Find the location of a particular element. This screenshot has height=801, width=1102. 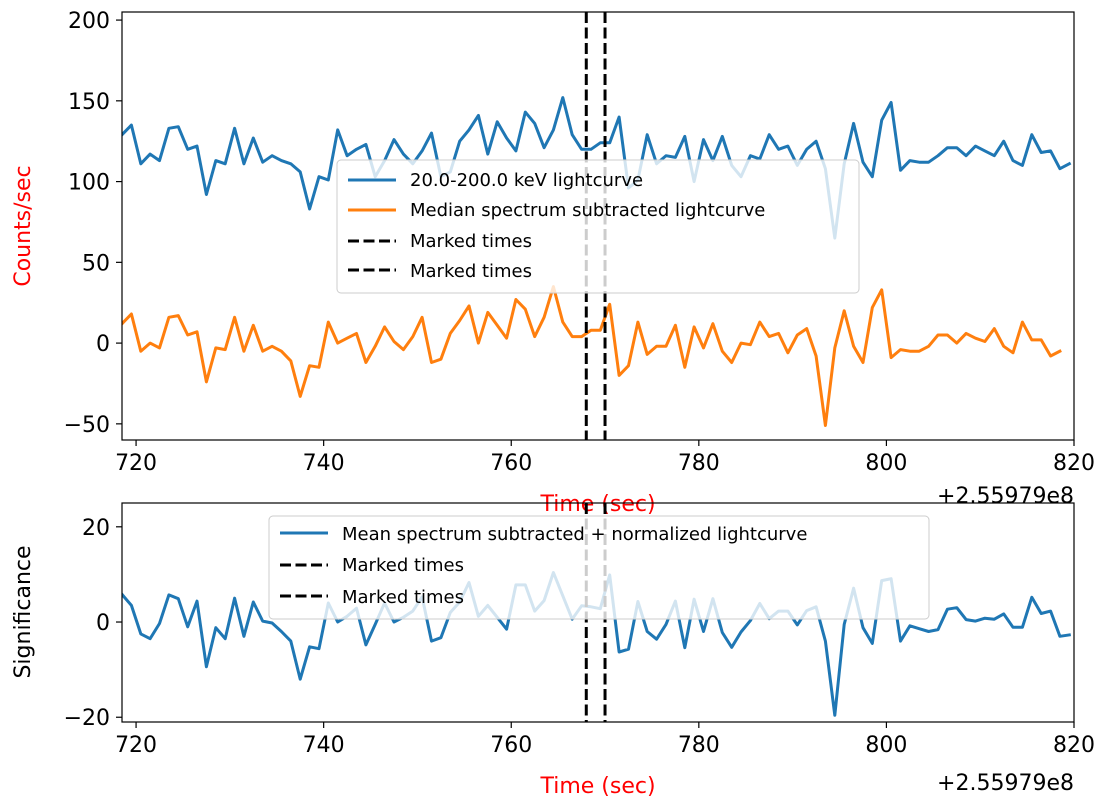

bottom-legend-frame is located at coordinates (599, 567).